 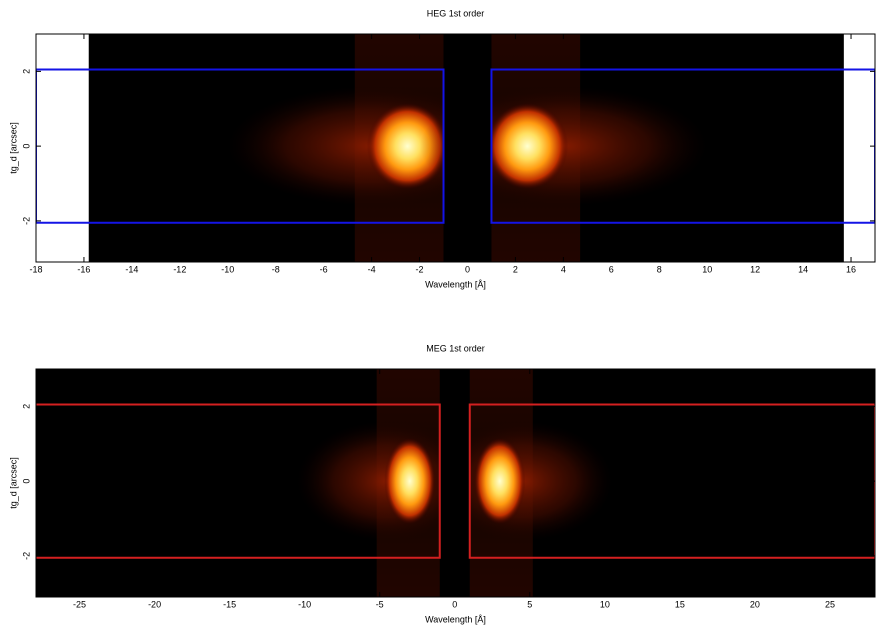 What do you see at coordinates (611, 269) in the screenshot?
I see `x-tick-label: 6` at bounding box center [611, 269].